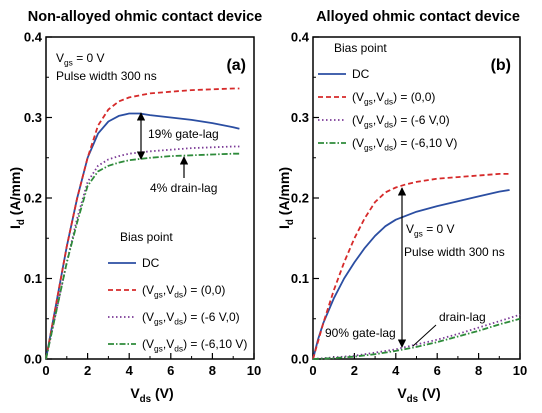 The height and width of the screenshot is (413, 542). Describe the element at coordinates (312, 370) in the screenshot. I see `panel-b-x-tick-label-0: 0` at that location.